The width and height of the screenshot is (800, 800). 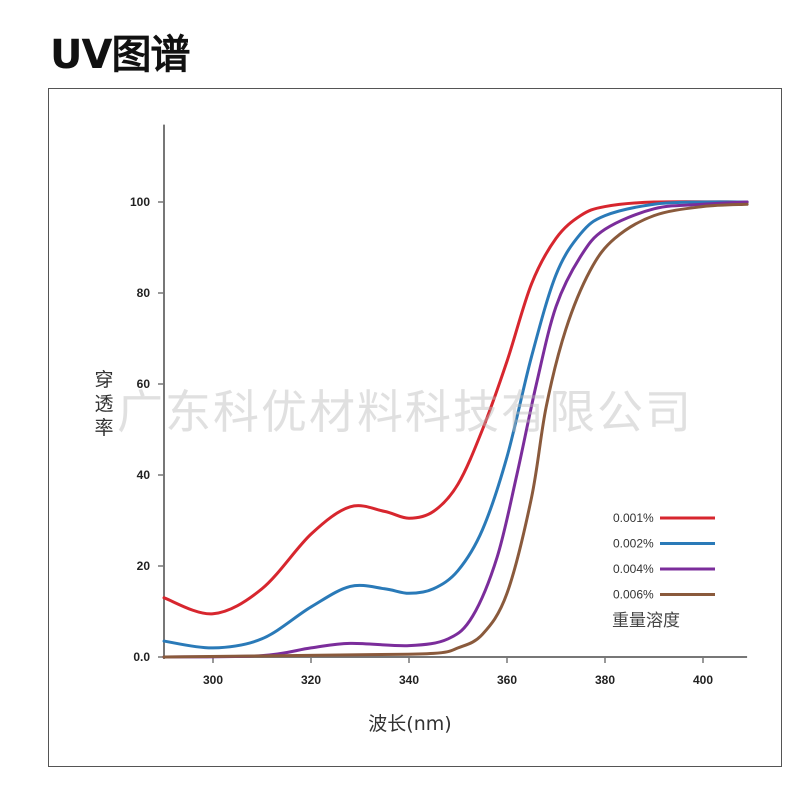 I want to click on x-tick-label: 320, so click(x=311, y=680).